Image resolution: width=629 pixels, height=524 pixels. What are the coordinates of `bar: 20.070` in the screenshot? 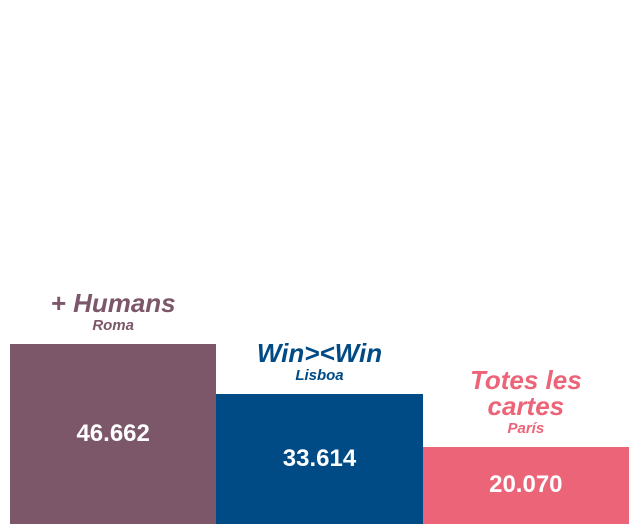 It's located at (525, 485).